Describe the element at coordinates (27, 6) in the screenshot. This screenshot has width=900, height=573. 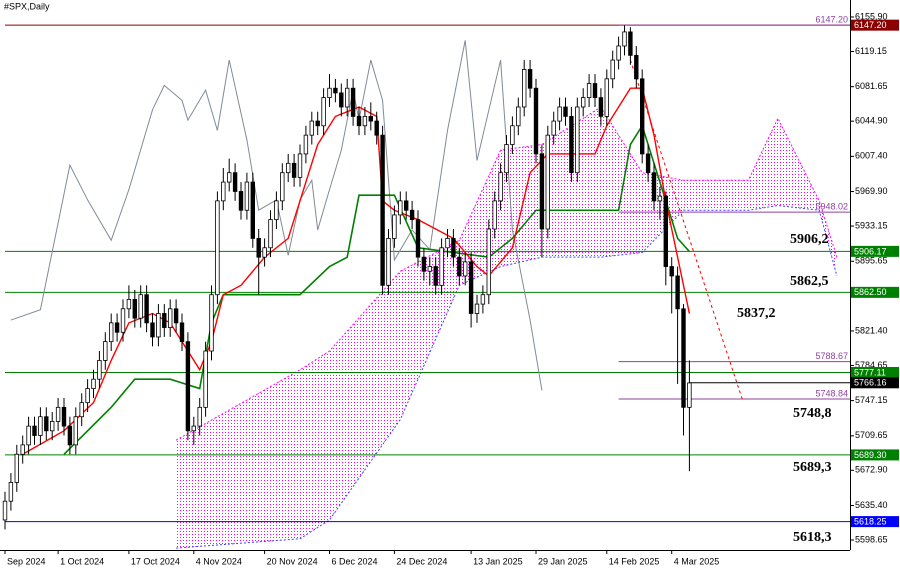
I see `chart-title: #SPX,Daily` at that location.